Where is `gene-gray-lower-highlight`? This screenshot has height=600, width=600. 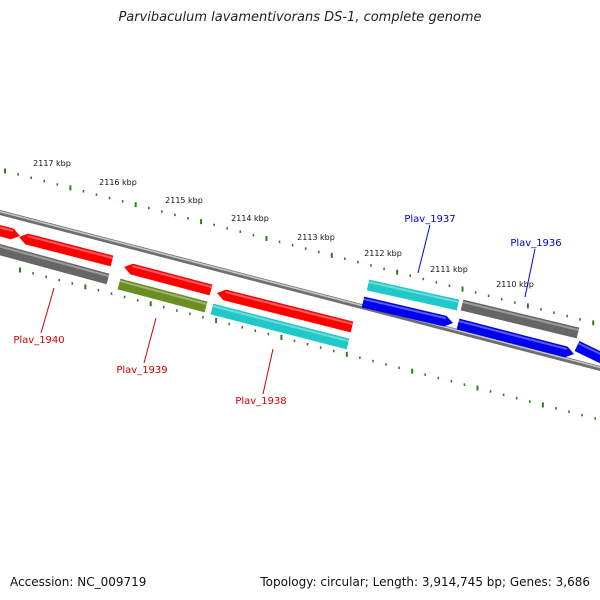 gene-gray-lower-highlight is located at coordinates (55, 261).